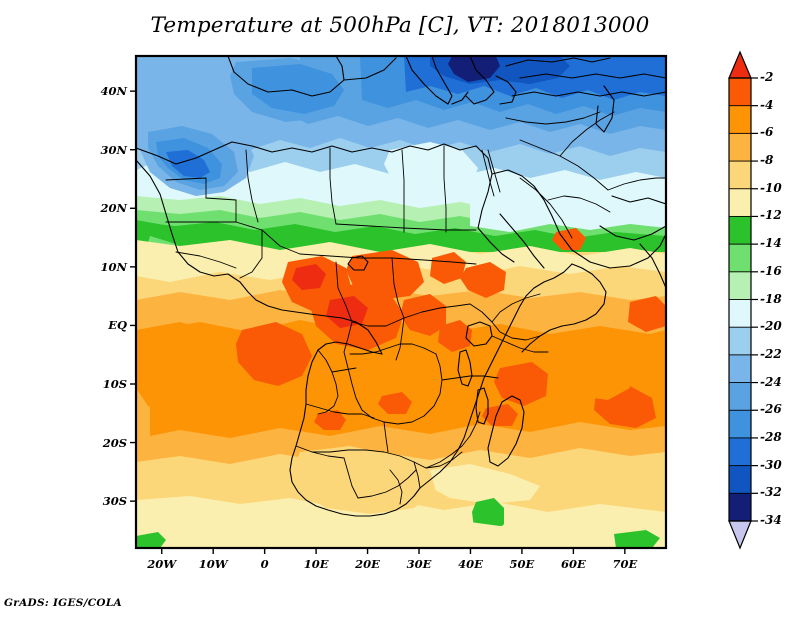 The width and height of the screenshot is (800, 618). Describe the element at coordinates (162, 564) in the screenshot. I see `x-axis-label-0: 20W` at that location.